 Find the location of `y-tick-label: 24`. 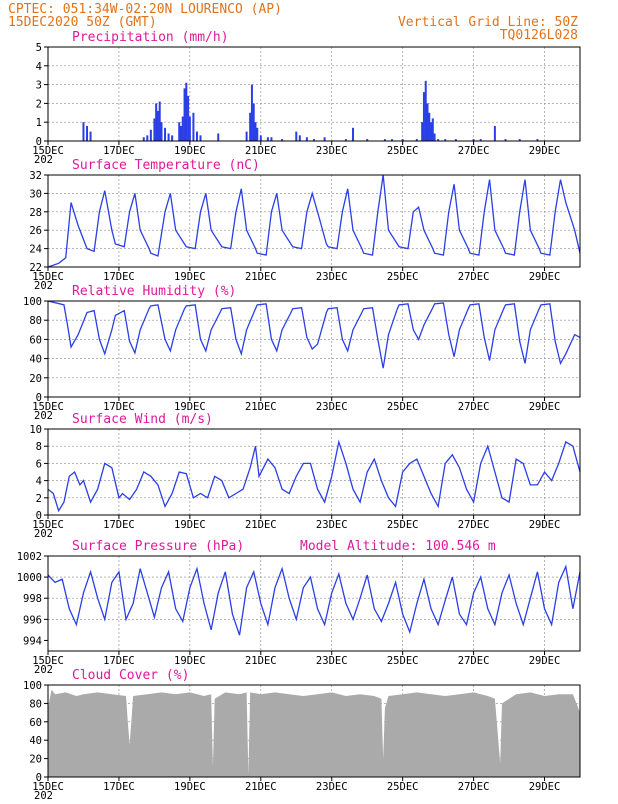

y-tick-label: 24 is located at coordinates (35, 250).